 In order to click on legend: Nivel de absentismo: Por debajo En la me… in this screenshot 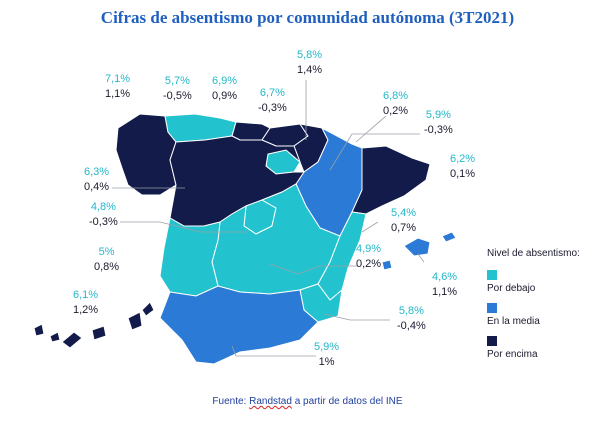, I will do `click(533, 308)`.